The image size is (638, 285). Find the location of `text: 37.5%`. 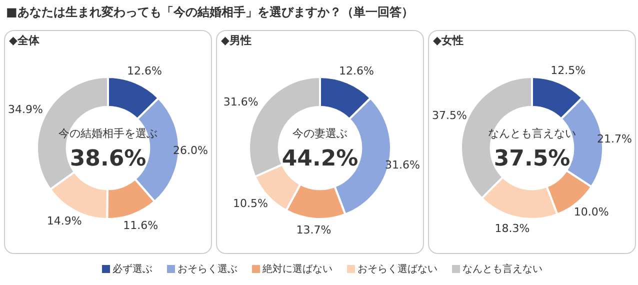

text: 37.5% is located at coordinates (532, 159).